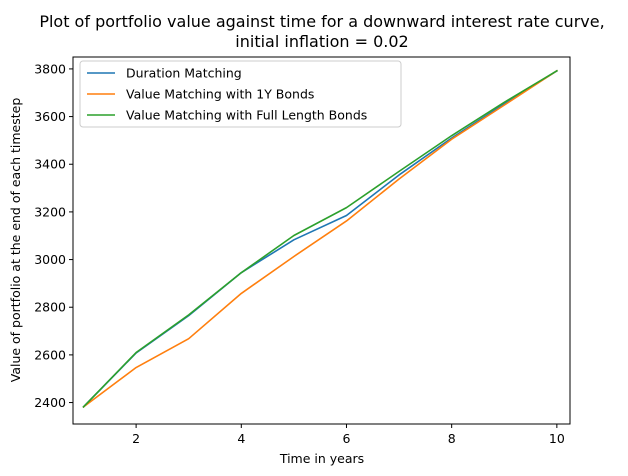  What do you see at coordinates (184, 73) in the screenshot?
I see `legend-label-1: Duration Matching` at bounding box center [184, 73].